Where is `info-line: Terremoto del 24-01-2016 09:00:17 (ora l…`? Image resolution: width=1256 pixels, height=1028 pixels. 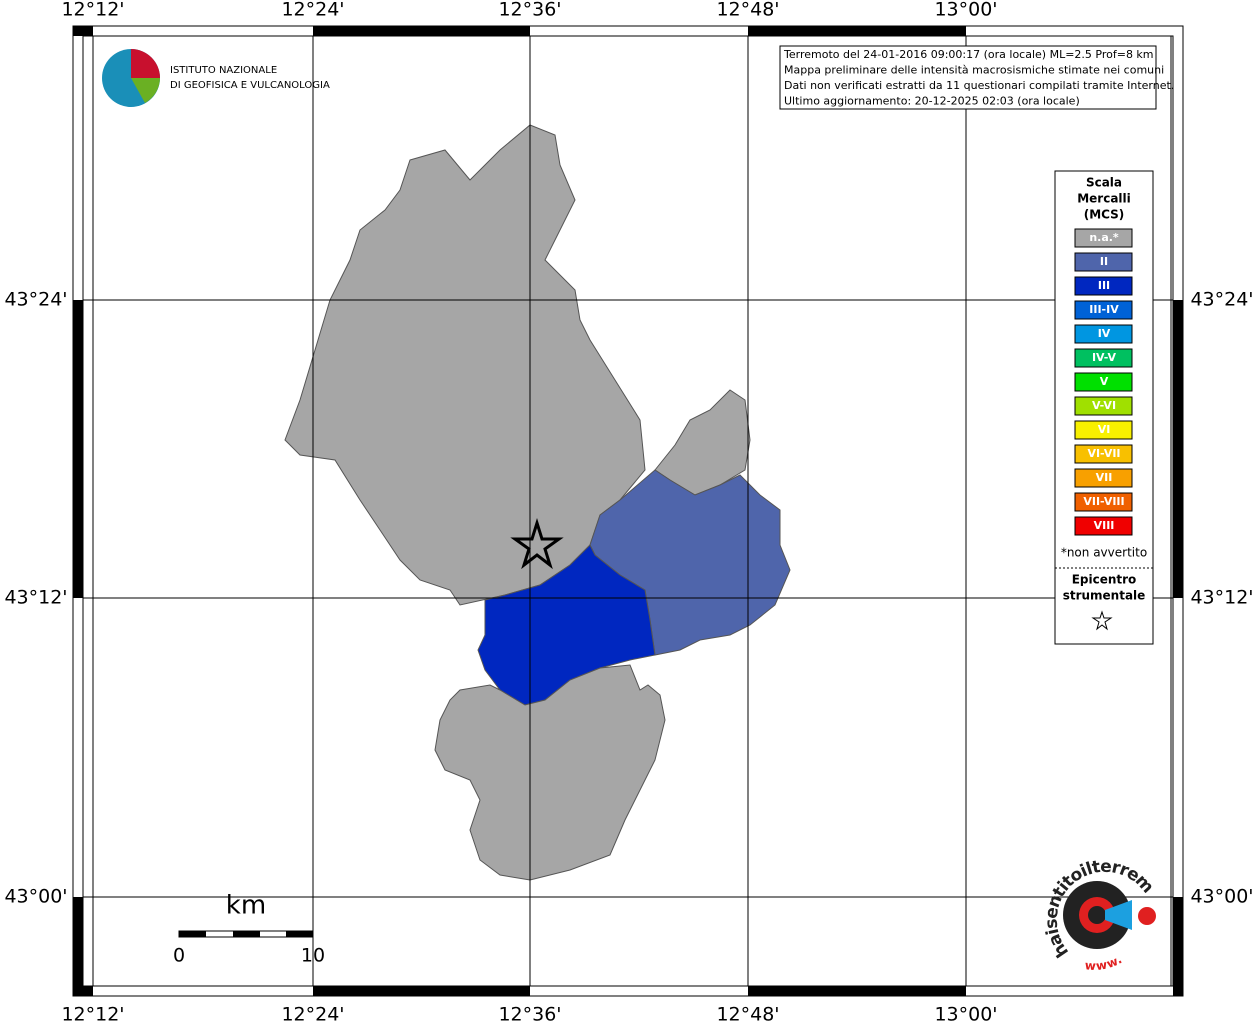 info-line: Terremoto del 24-01-2016 09:00:17 (ora l… is located at coordinates (968, 54).